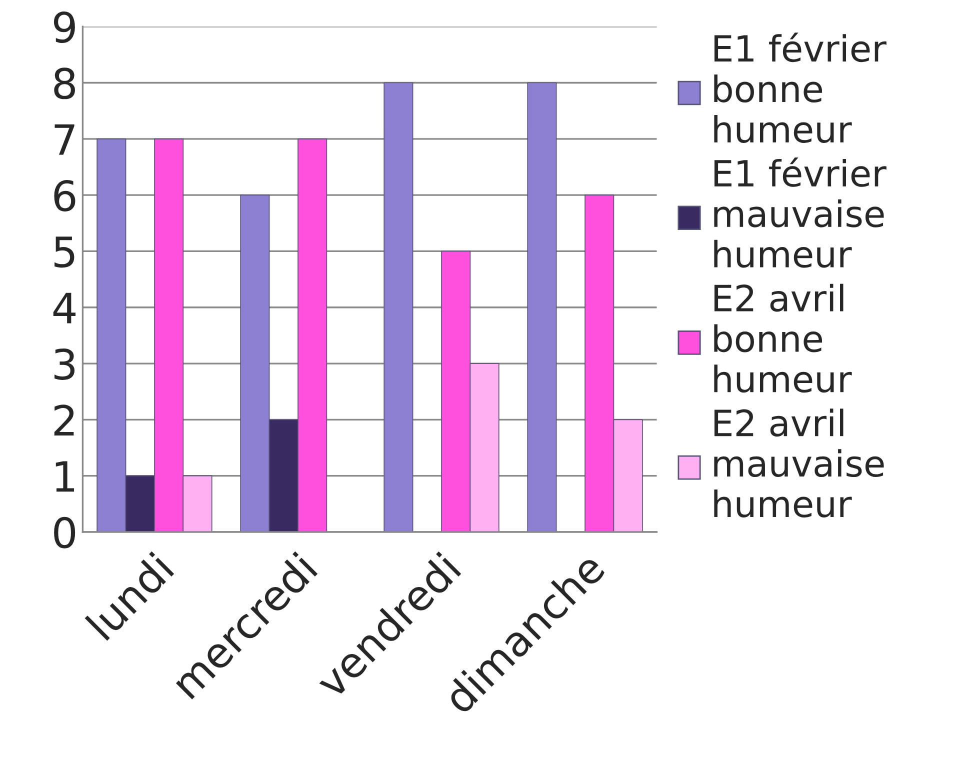 The width and height of the screenshot is (973, 760). Describe the element at coordinates (65, 476) in the screenshot. I see `y-tick-label: 1` at that location.